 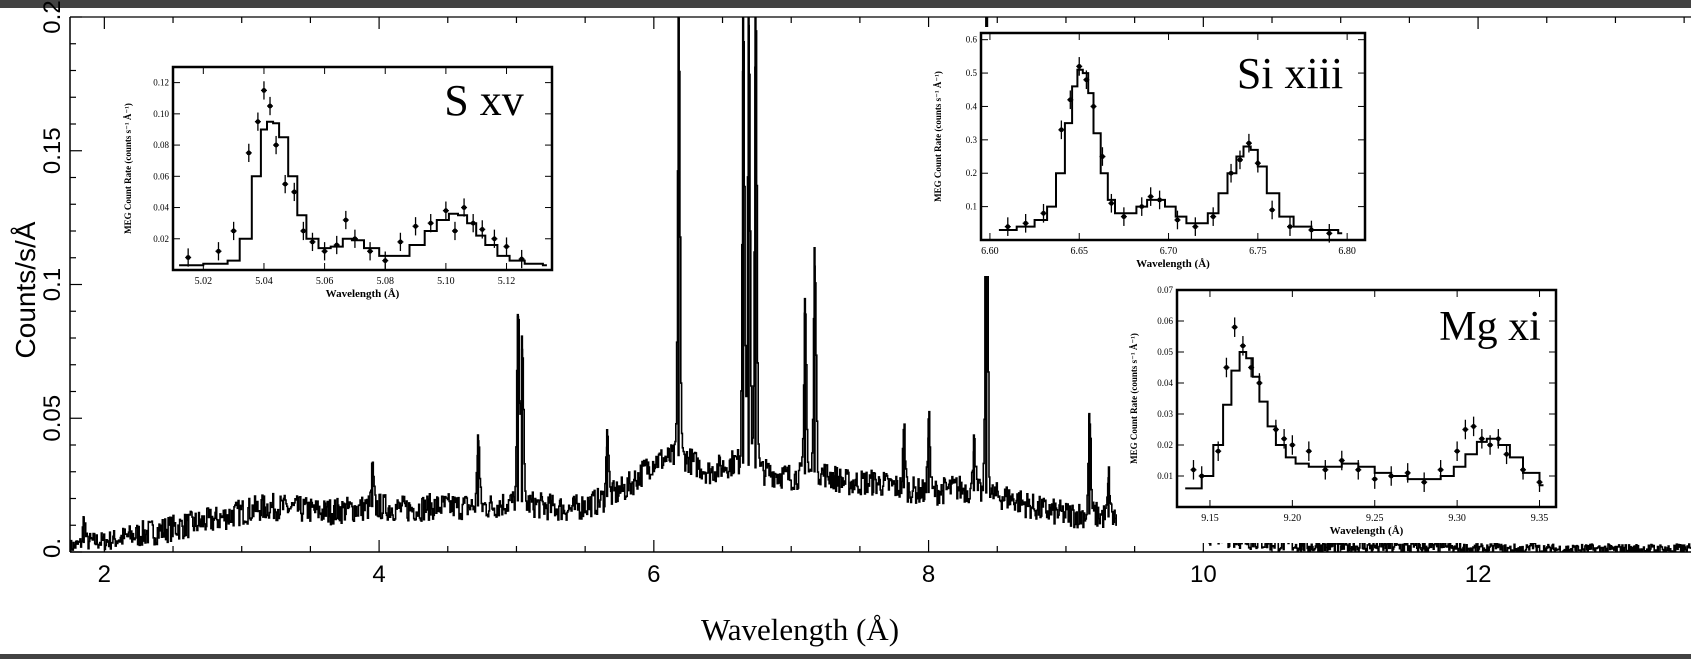 What do you see at coordinates (1375, 518) in the screenshot?
I see `inset-x-tick-label: 9.25` at bounding box center [1375, 518].